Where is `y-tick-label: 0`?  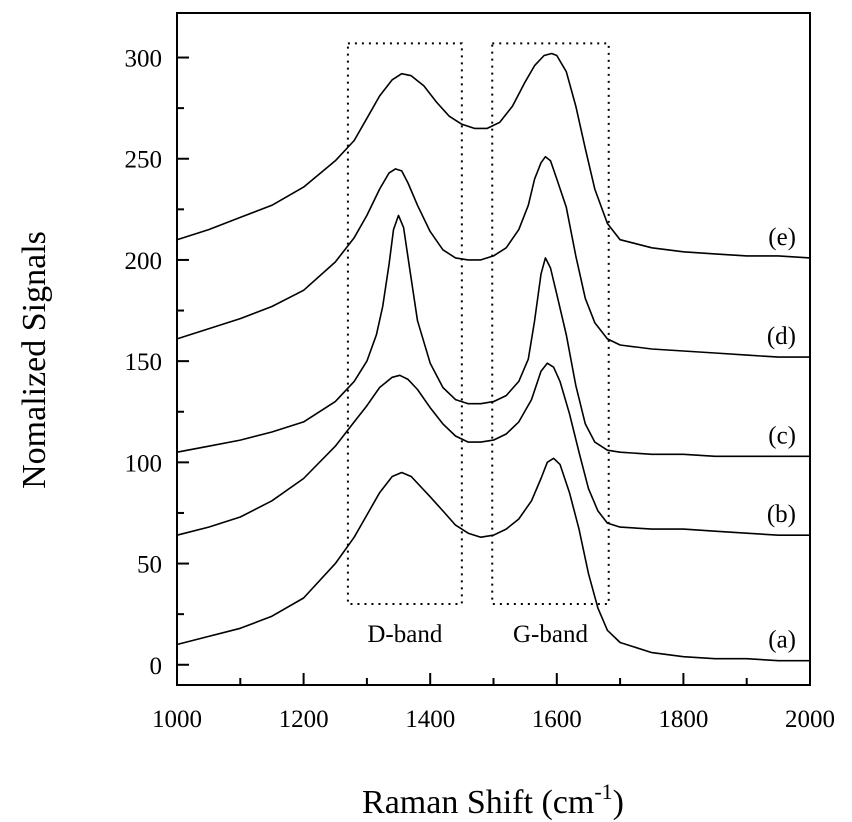 y-tick-label: 0 is located at coordinates (156, 666).